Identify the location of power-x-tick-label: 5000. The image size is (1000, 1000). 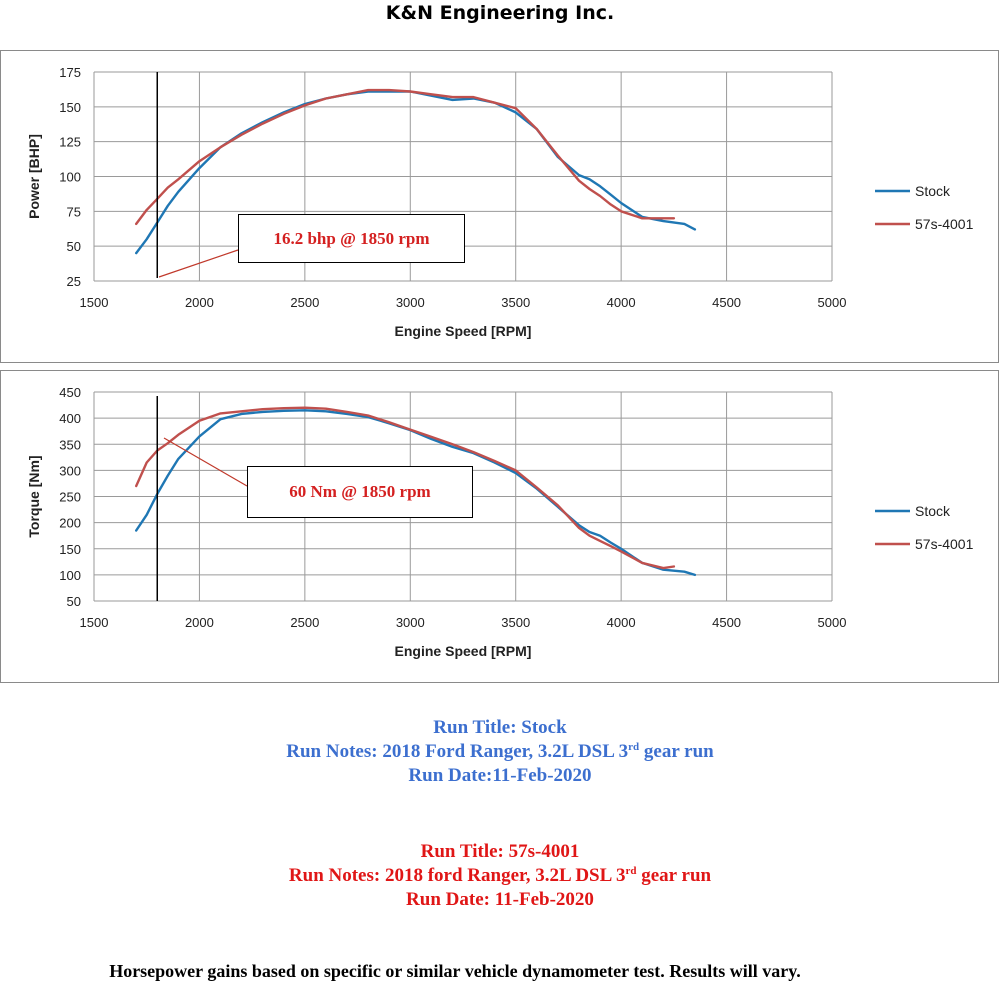
(832, 302).